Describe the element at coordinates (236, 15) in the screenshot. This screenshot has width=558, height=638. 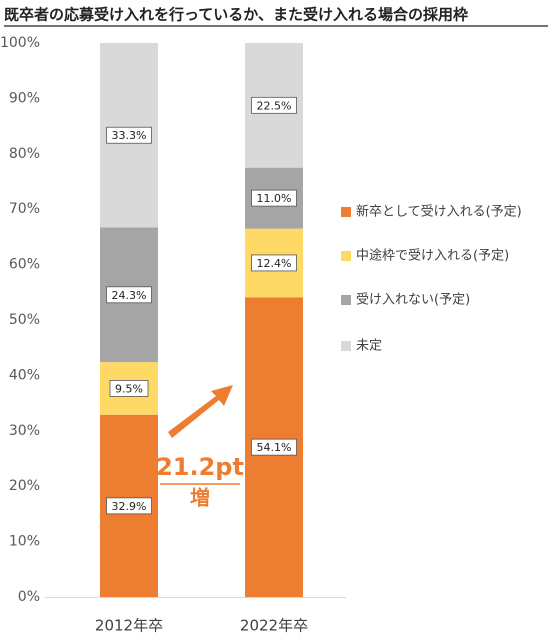
I see `chart-title: 既卒者の応募受け入れを行っているか、また受け入れる場合の採用枠` at that location.